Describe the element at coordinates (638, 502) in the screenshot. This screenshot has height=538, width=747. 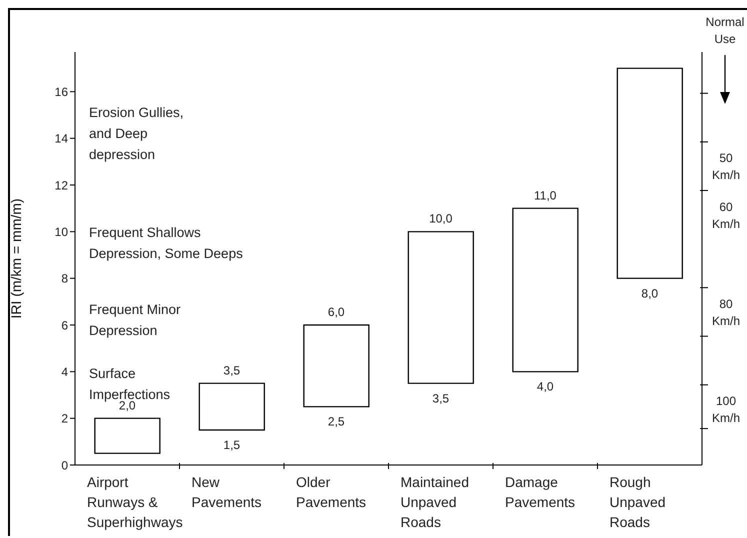
I see `x-tick-label: Rough Unpaved Roads` at that location.